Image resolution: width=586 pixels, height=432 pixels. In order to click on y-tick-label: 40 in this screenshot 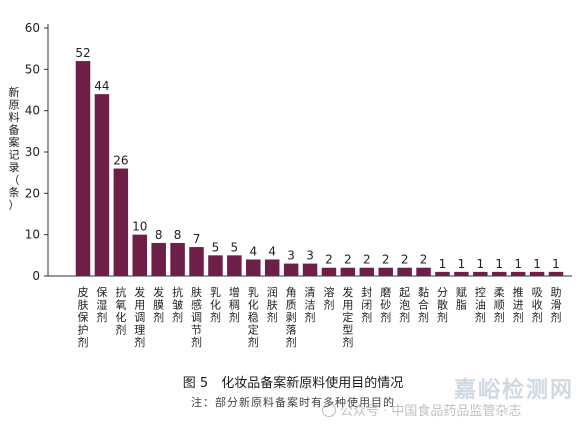, I will do `click(32, 111)`.